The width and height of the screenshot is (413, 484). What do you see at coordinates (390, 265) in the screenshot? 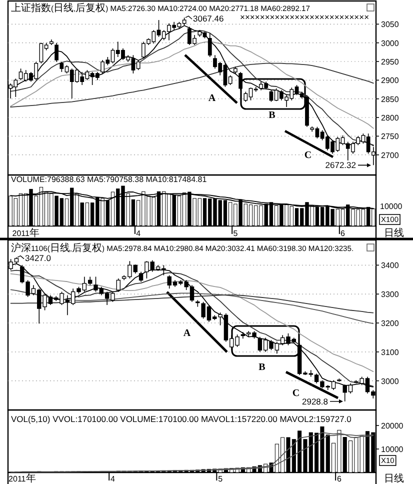
I see `y-tick-label: 3400` at bounding box center [390, 265].